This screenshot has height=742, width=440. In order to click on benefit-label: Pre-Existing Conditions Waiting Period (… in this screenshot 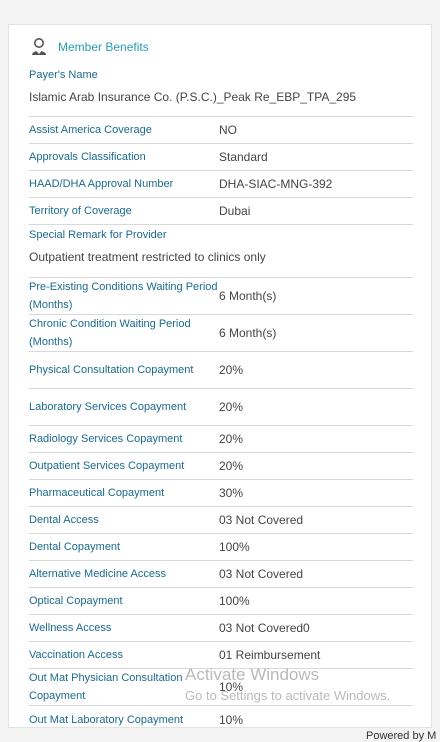, I will do `click(123, 296)`.